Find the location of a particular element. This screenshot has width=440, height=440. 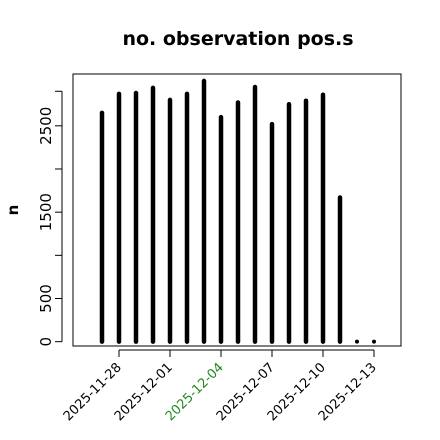

chart-title: no. observation pos.s is located at coordinates (237, 39).